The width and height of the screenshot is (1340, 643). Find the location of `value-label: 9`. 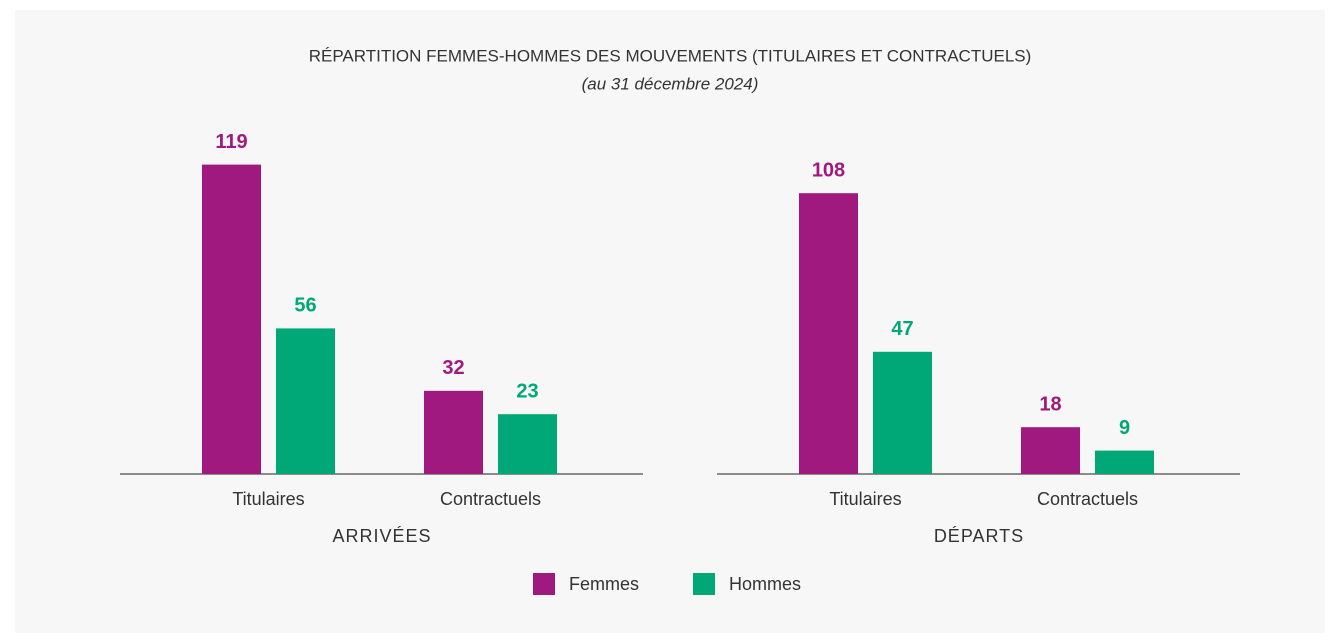

value-label: 9 is located at coordinates (1124, 428).